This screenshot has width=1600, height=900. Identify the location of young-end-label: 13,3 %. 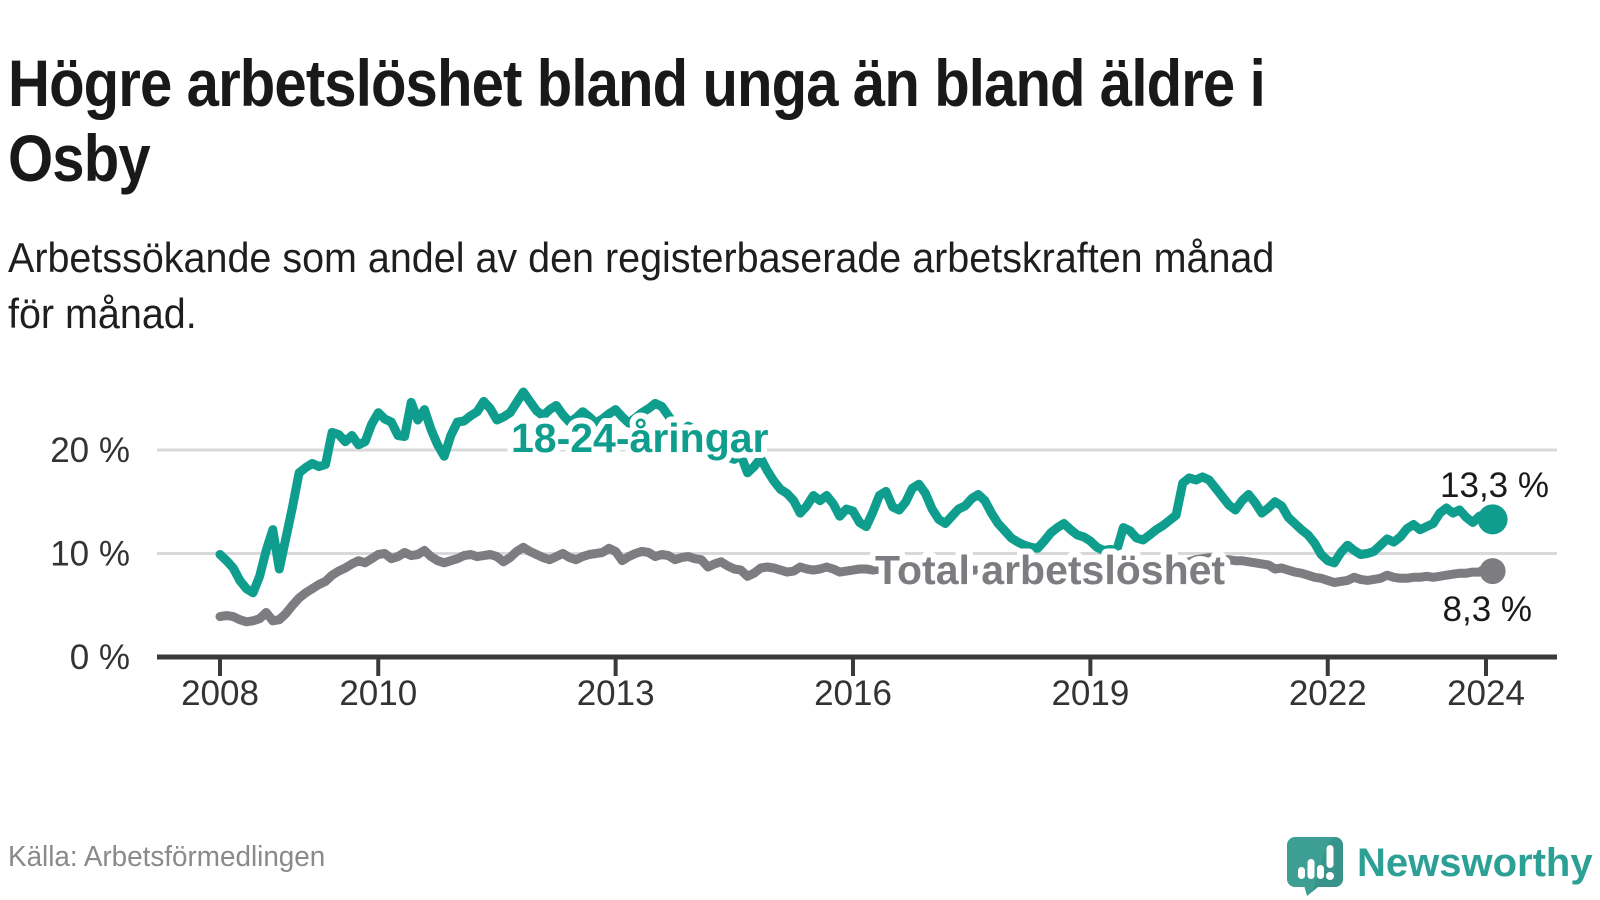
(1494, 485).